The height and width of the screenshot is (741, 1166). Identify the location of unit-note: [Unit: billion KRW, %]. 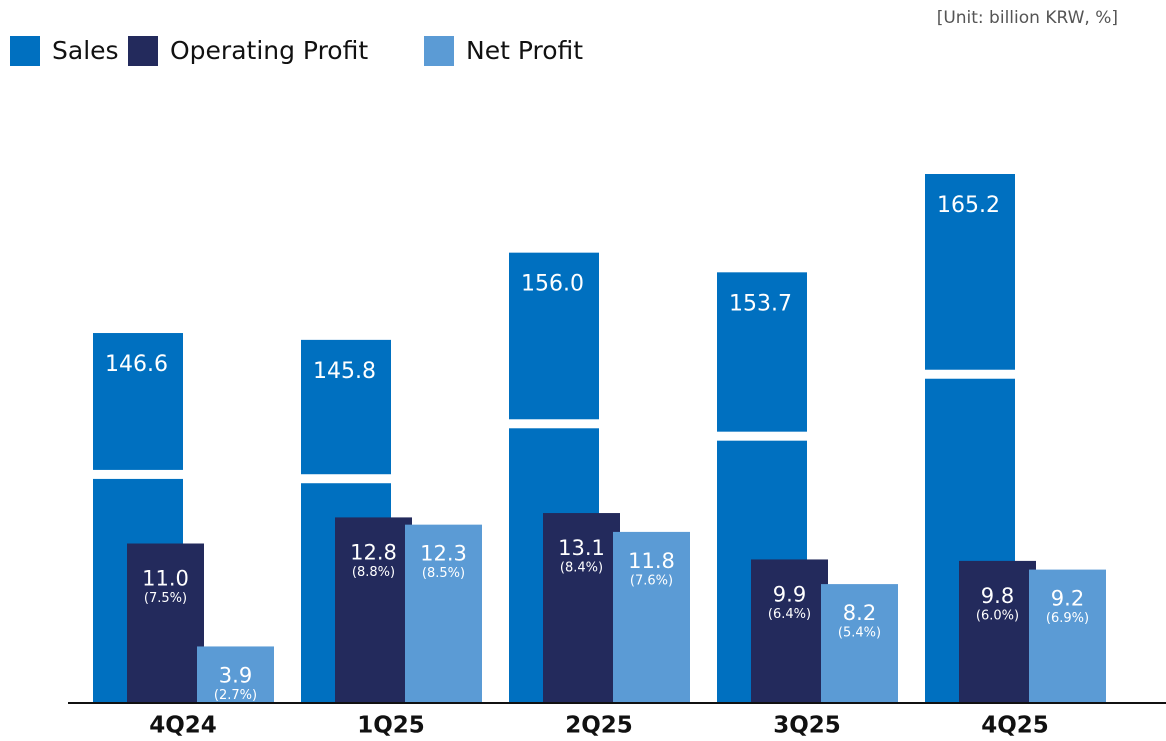
(1027, 18).